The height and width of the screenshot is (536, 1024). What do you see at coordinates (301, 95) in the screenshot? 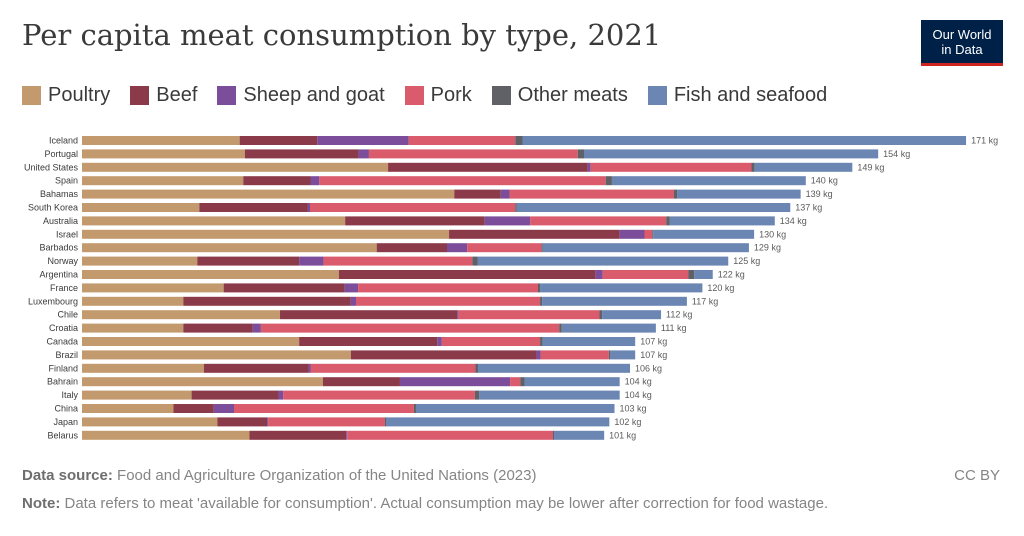
I see `legend-item-sheep-and-goat: Sheep and goat` at bounding box center [301, 95].